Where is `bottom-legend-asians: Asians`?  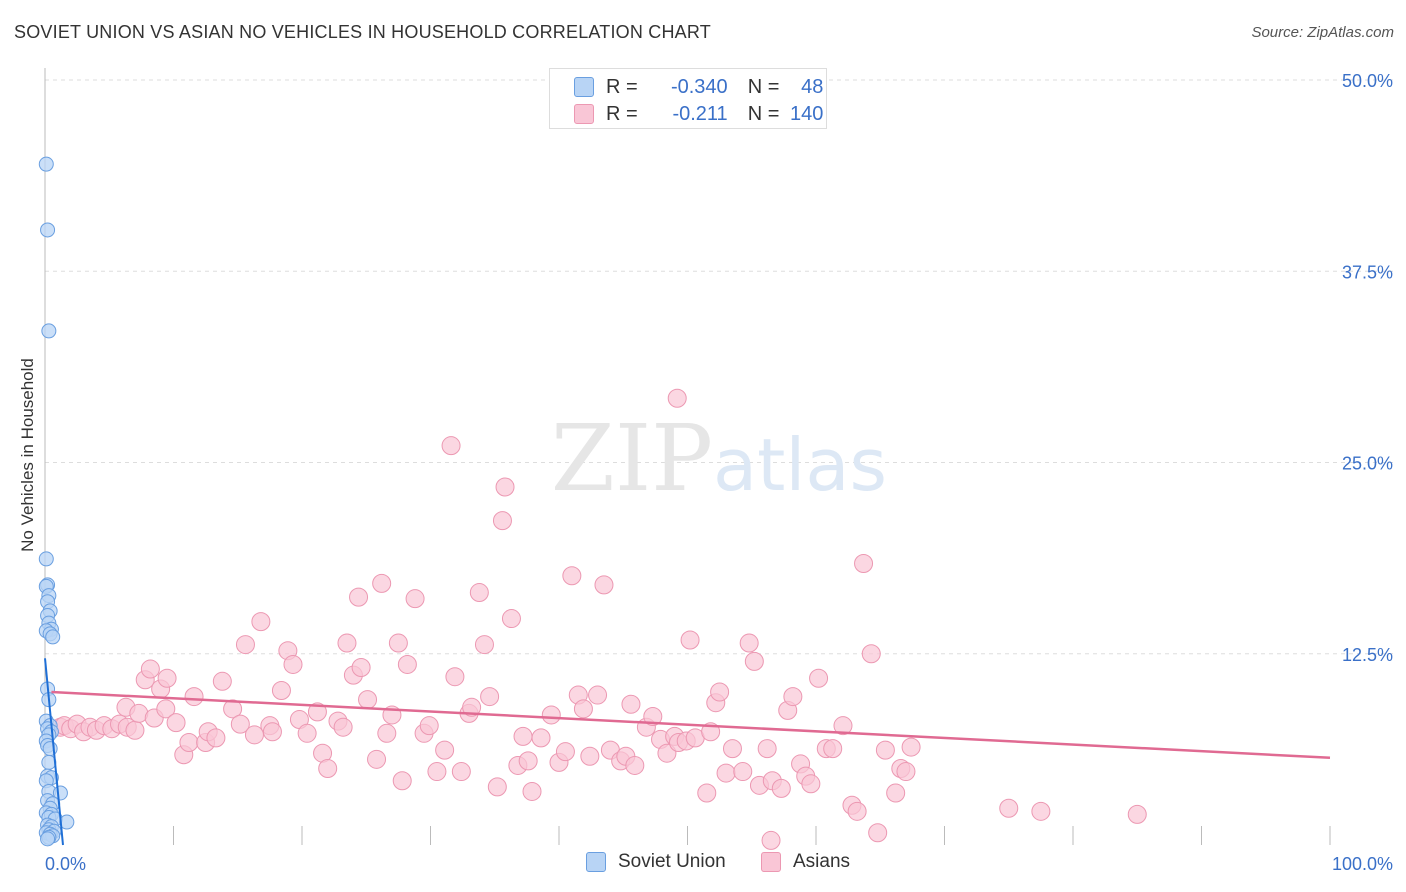 bottom-legend-asians: Asians is located at coordinates (805, 862).